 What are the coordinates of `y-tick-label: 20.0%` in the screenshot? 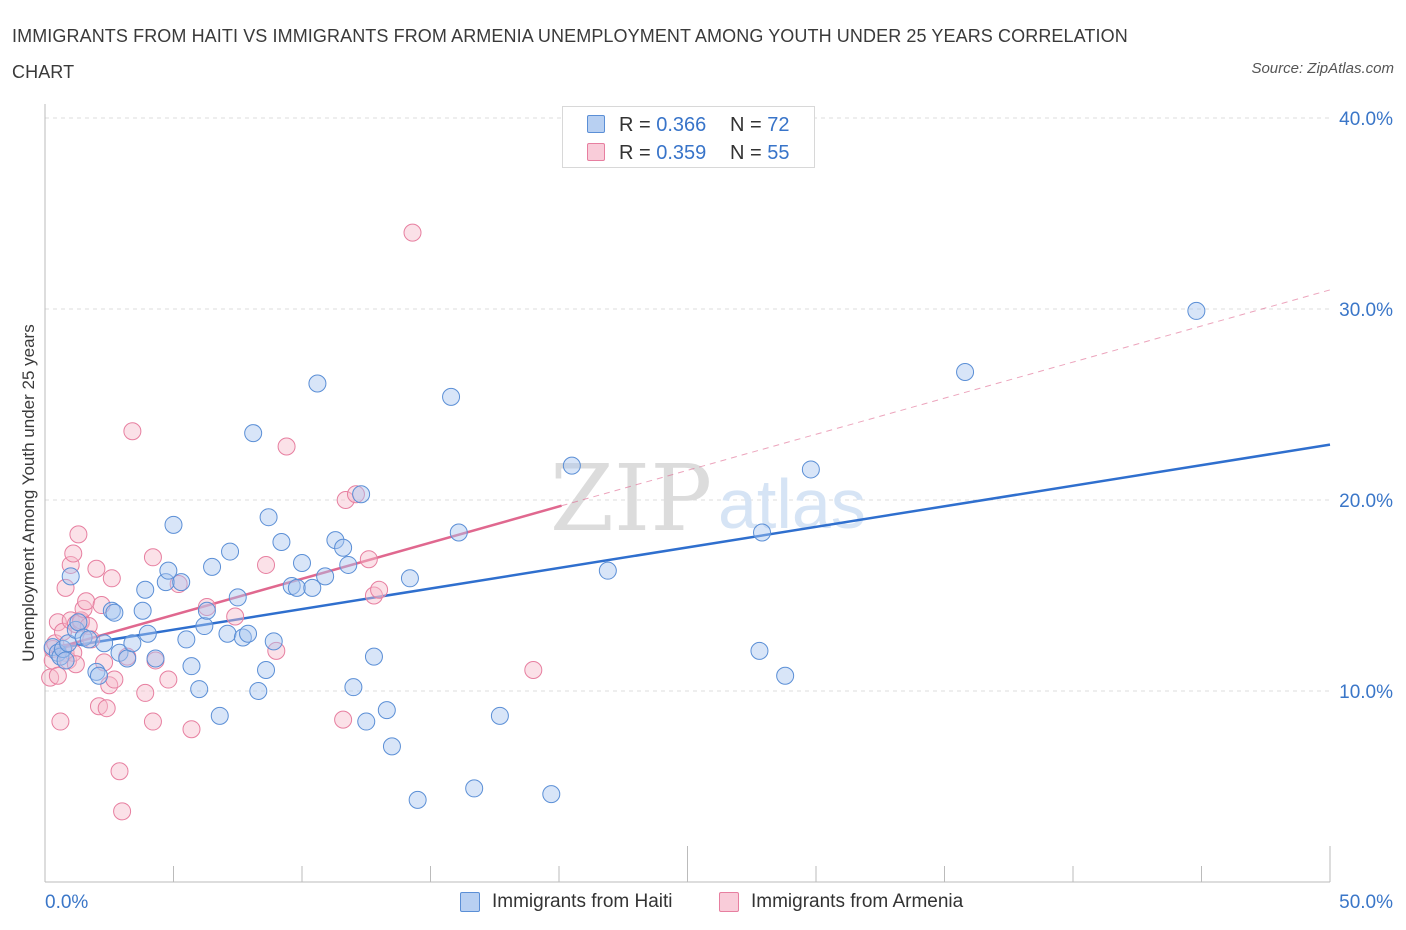 It's located at (1366, 501).